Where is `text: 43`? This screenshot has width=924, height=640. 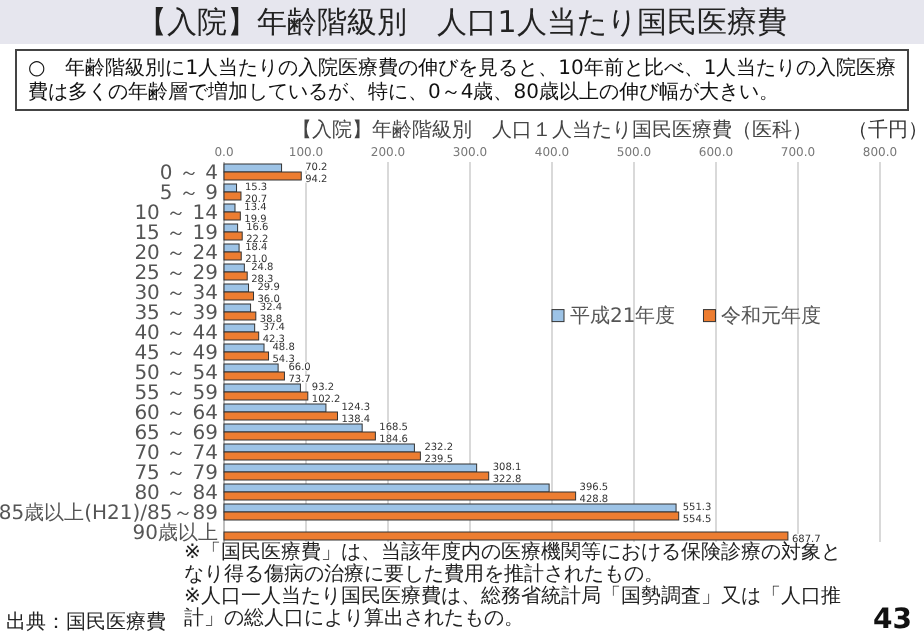 text: 43 is located at coordinates (892, 620).